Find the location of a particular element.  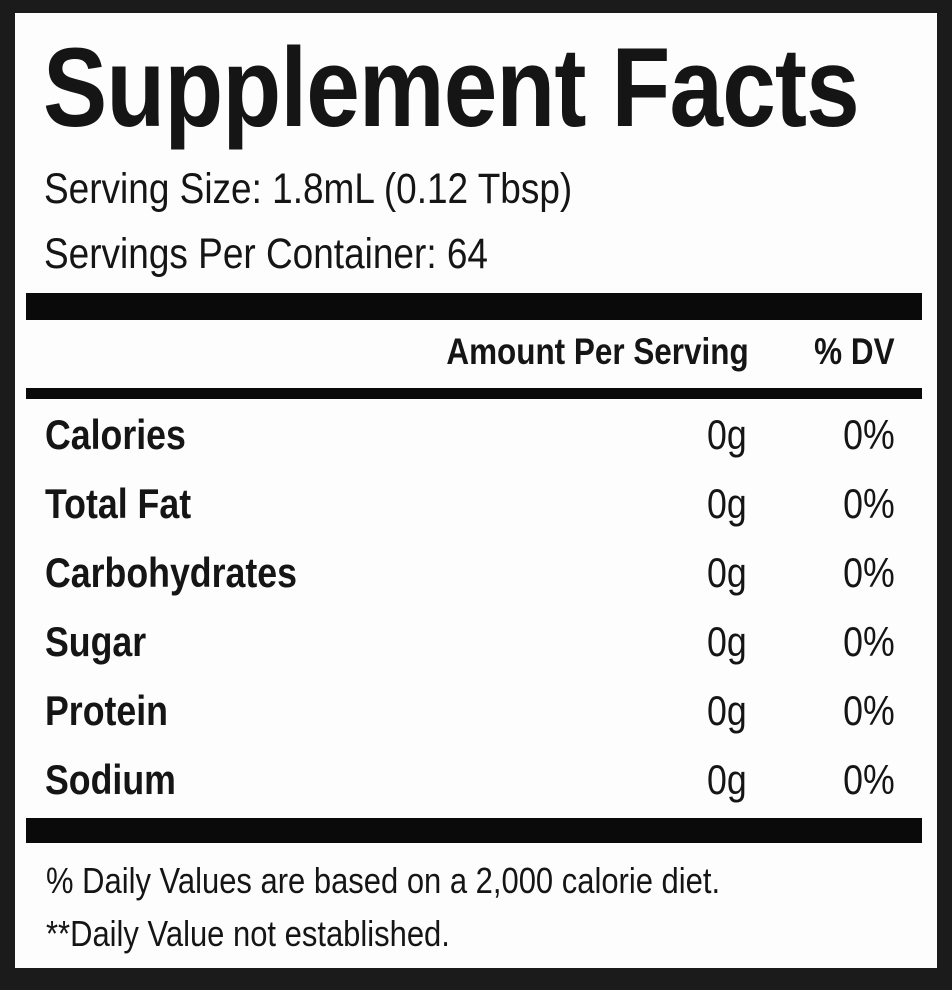

nutrient-row: Protein 0g 0% is located at coordinates (476, 717).